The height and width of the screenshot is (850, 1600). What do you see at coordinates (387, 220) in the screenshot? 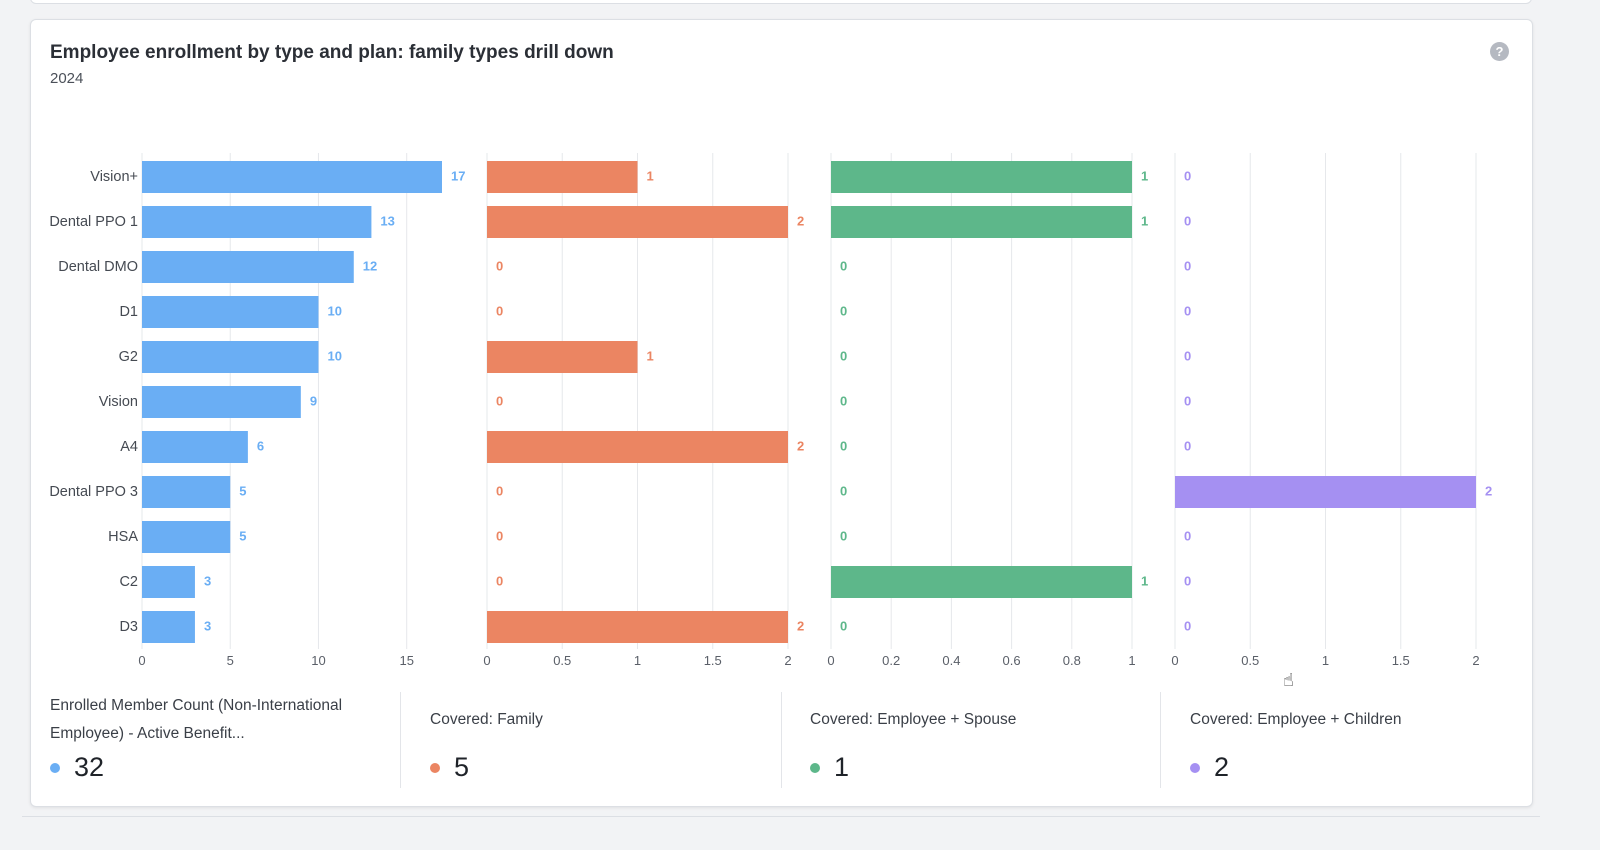
I see `data-label: 13` at bounding box center [387, 220].